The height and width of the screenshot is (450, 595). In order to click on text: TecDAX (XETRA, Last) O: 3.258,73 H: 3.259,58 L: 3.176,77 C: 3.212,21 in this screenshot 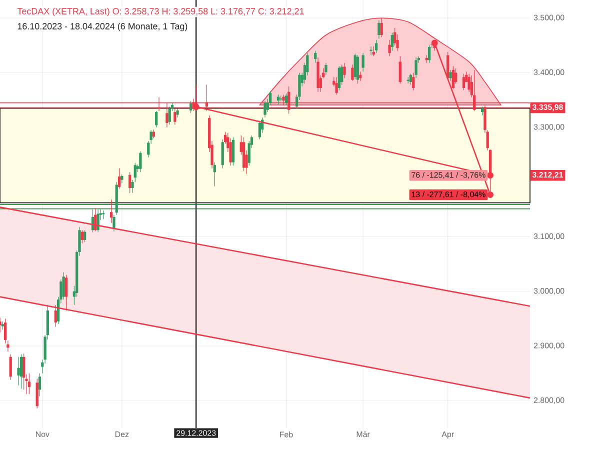, I will do `click(160, 12)`.